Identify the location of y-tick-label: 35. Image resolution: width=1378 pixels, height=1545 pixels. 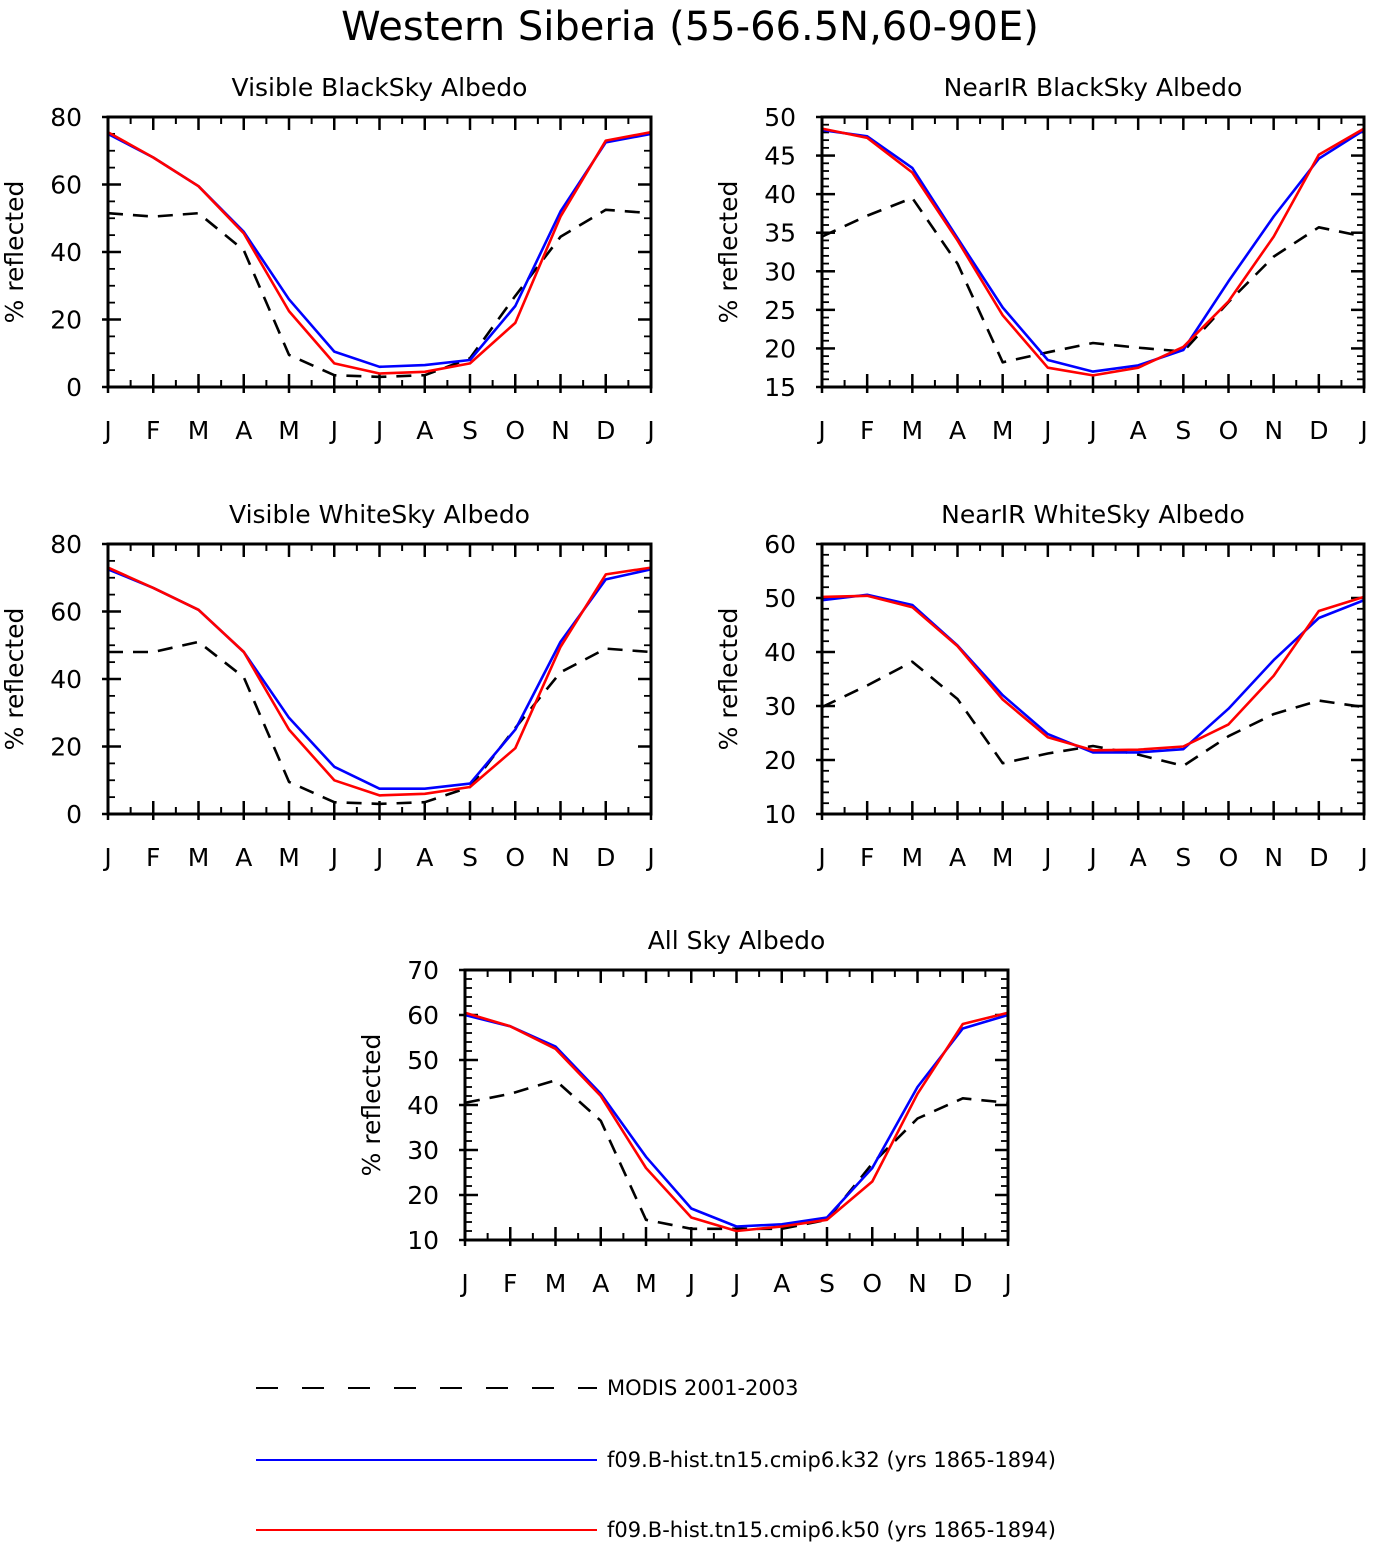
(780, 233).